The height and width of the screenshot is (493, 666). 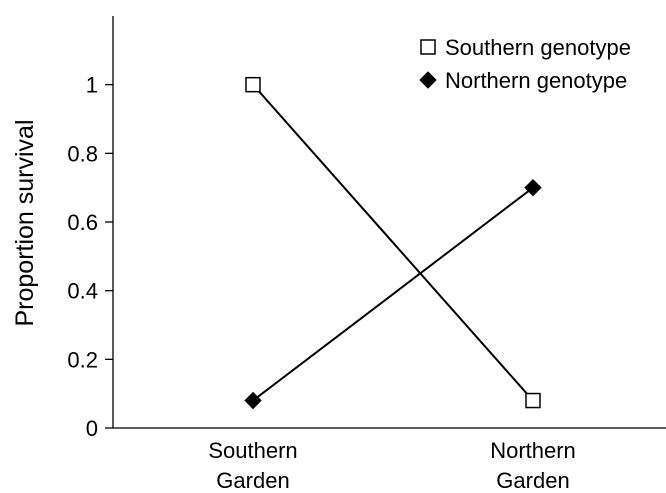 What do you see at coordinates (536, 80) in the screenshot?
I see `legend-label: Northern genotype` at bounding box center [536, 80].